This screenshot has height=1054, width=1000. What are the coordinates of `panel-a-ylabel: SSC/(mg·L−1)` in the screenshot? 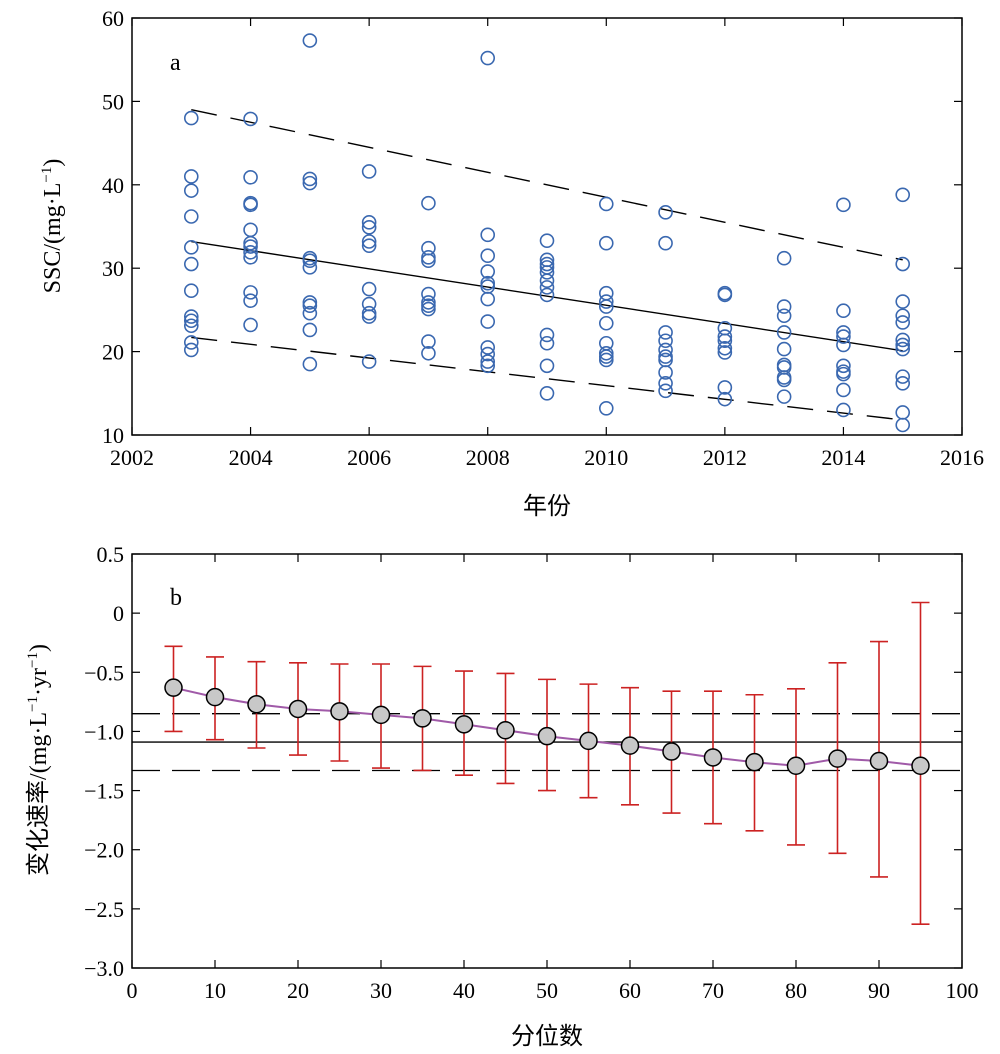 It's located at (52, 226).